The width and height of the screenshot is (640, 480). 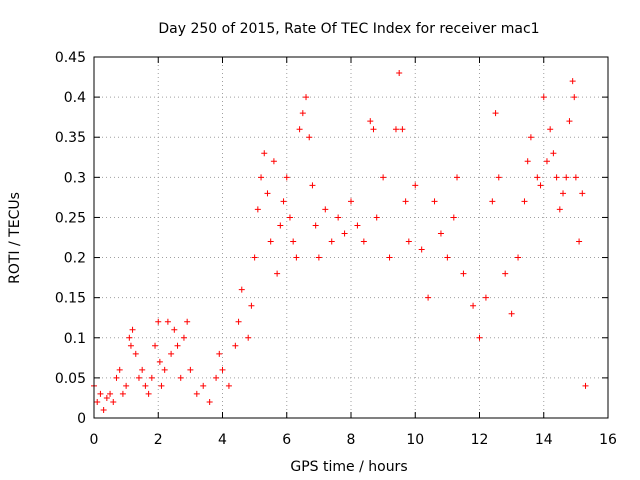 I want to click on x-tick-label: 8, so click(x=351, y=440).